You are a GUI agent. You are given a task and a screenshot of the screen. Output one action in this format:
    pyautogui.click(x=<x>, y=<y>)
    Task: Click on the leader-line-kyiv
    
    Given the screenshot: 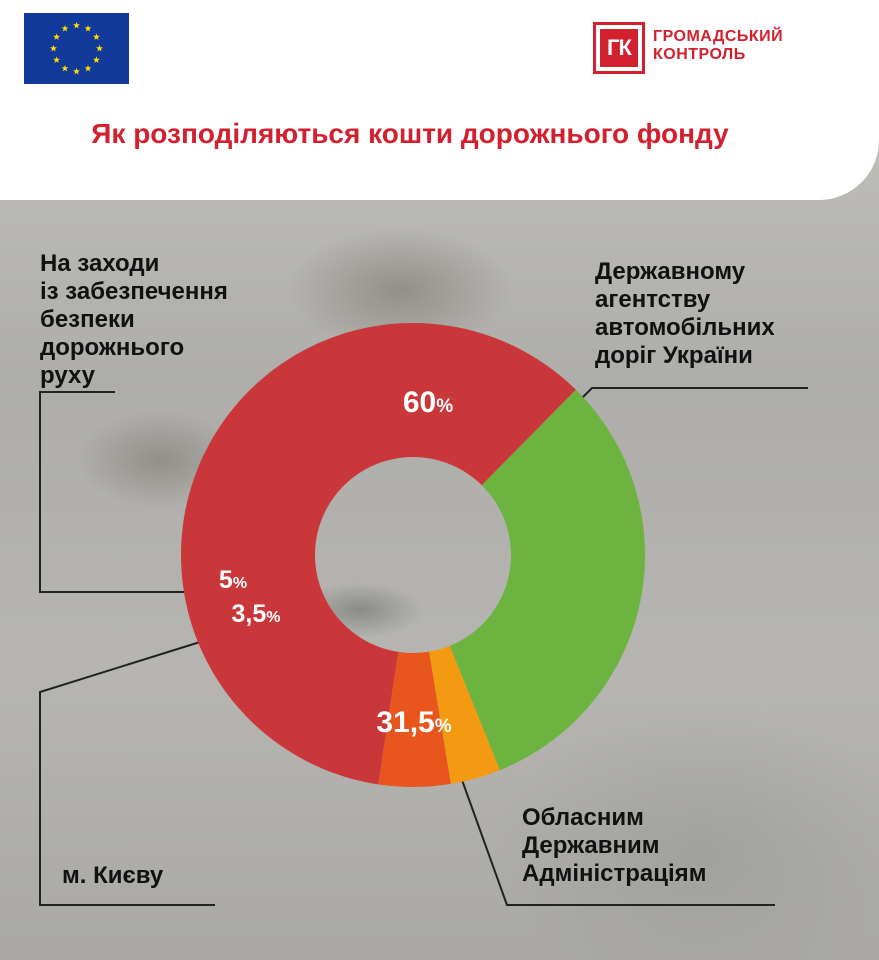 What is the action you would take?
    pyautogui.click(x=127, y=773)
    